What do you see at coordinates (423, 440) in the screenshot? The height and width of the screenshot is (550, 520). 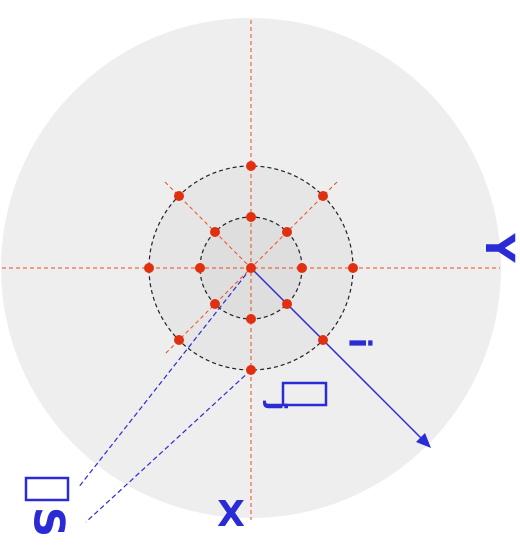 I see `arrowhead-icon` at bounding box center [423, 440].